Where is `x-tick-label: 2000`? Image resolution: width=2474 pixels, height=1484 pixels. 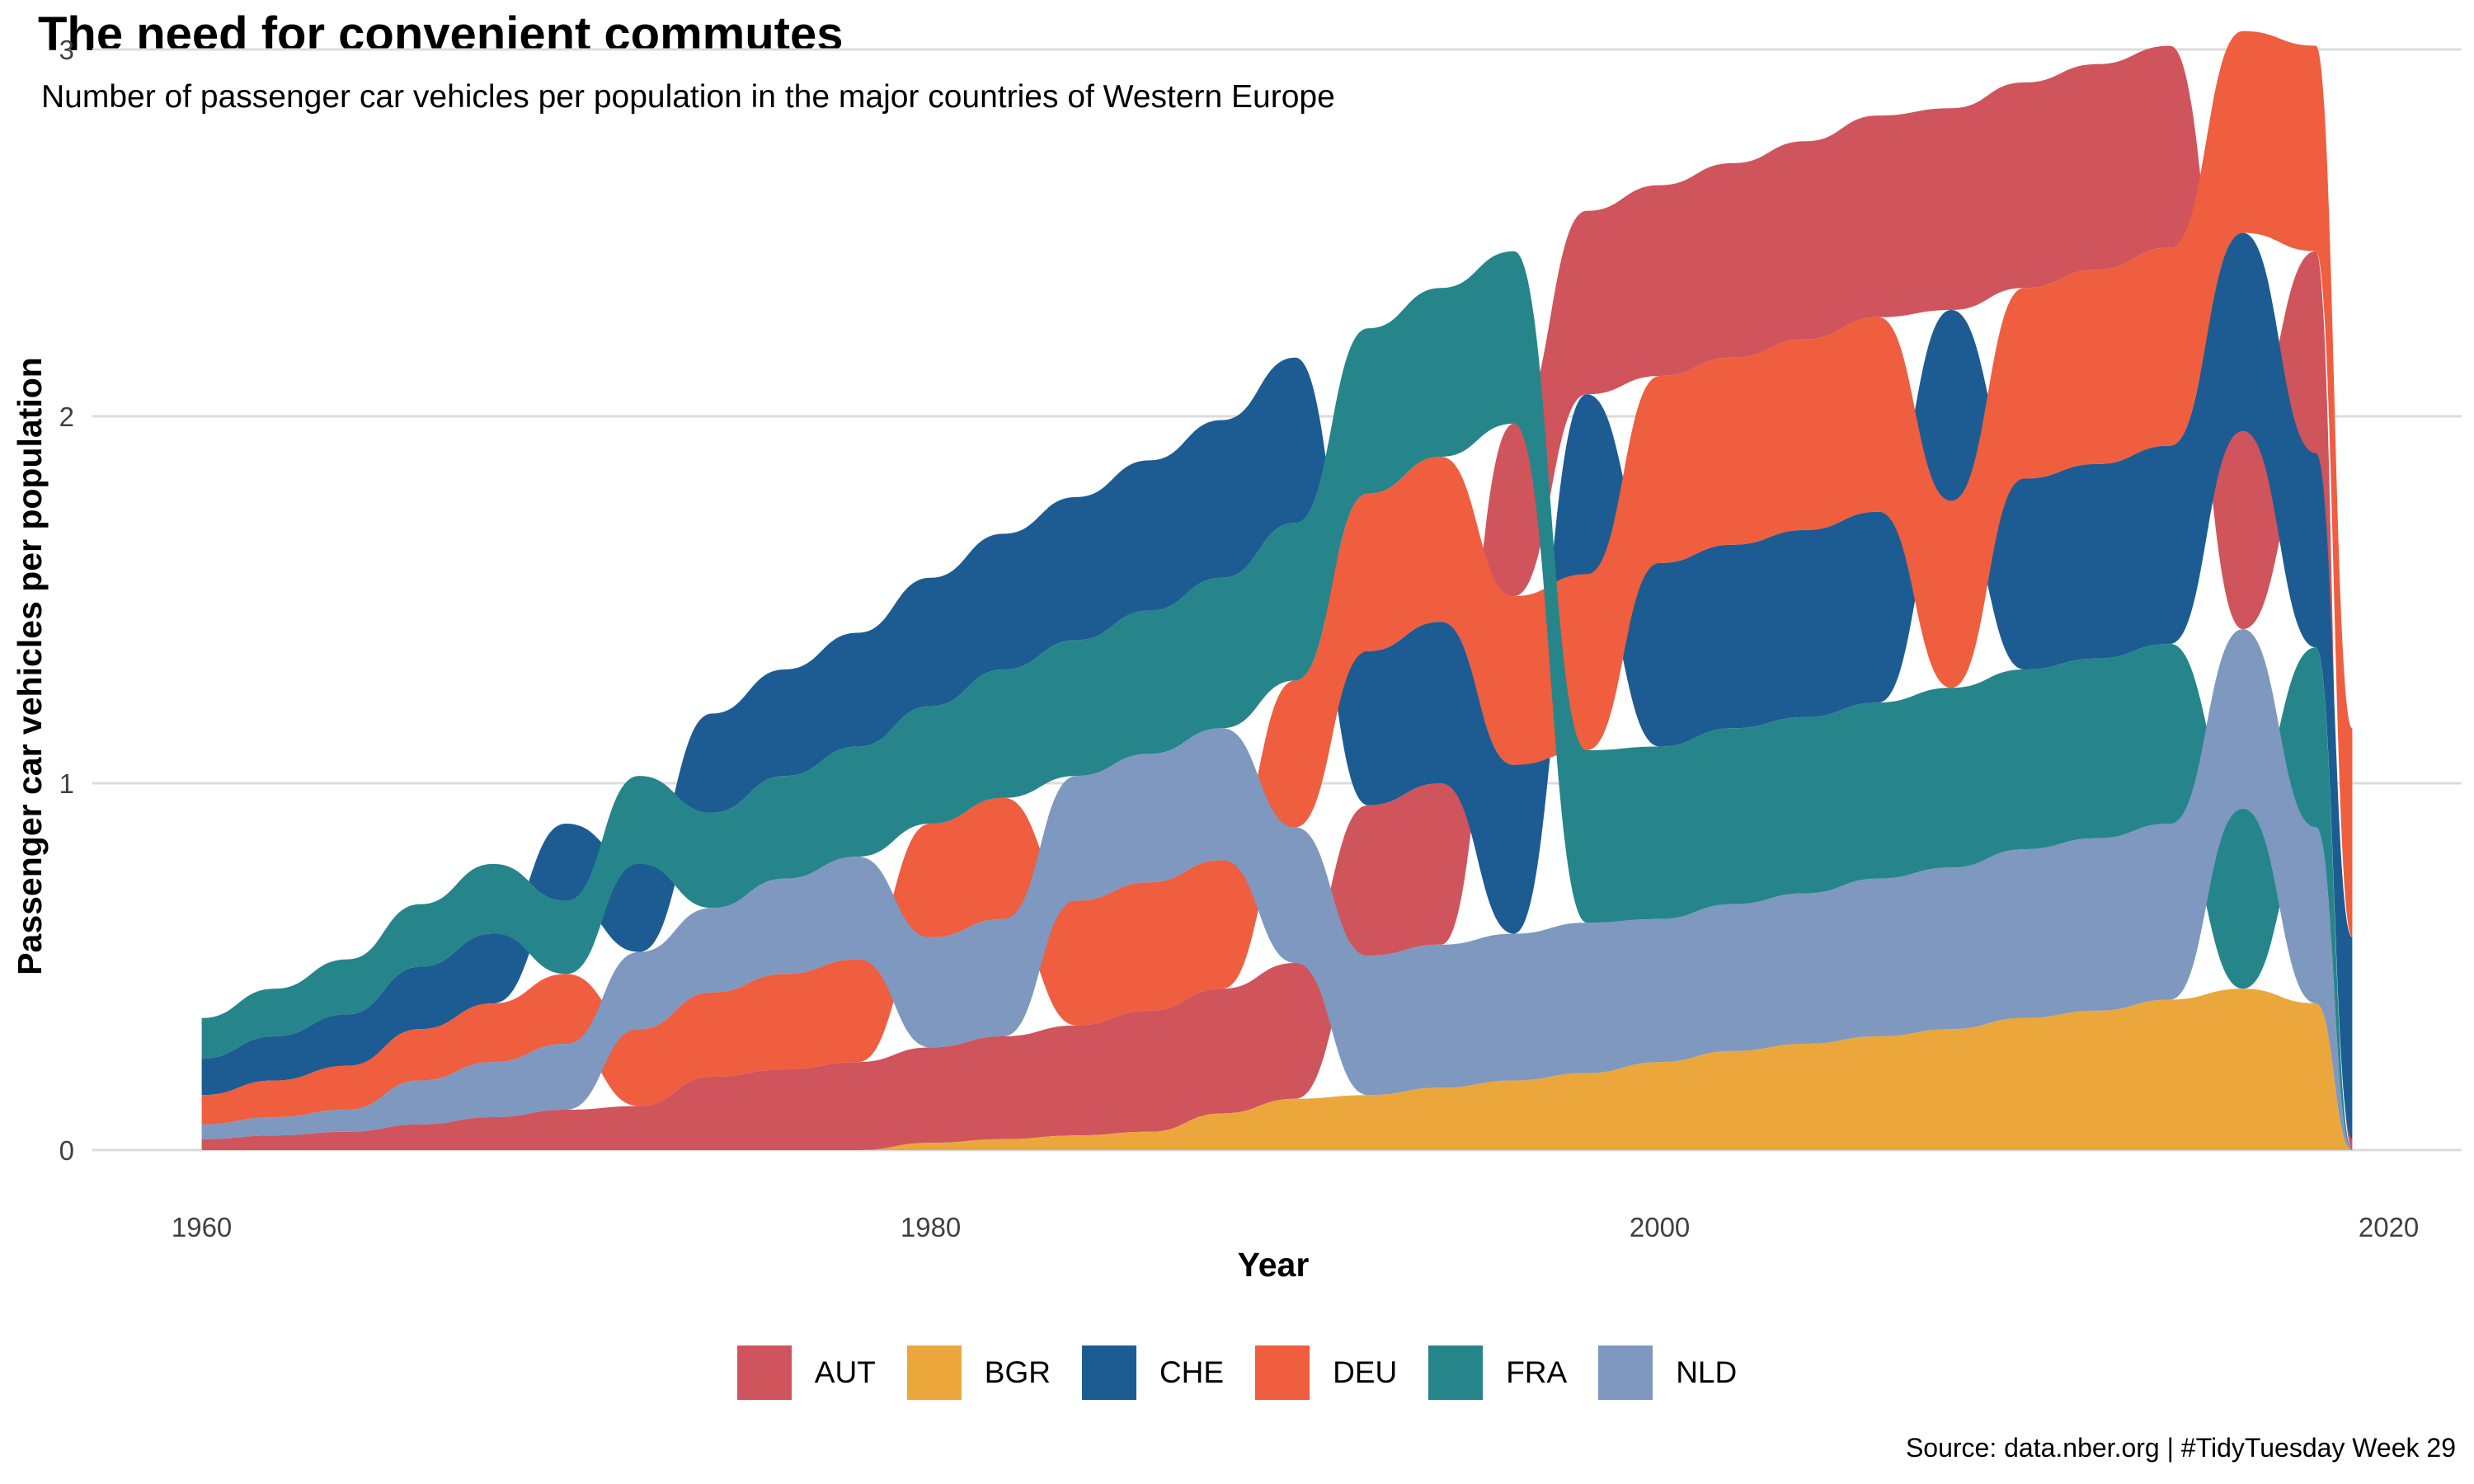 x-tick-label: 2000 is located at coordinates (1660, 1227).